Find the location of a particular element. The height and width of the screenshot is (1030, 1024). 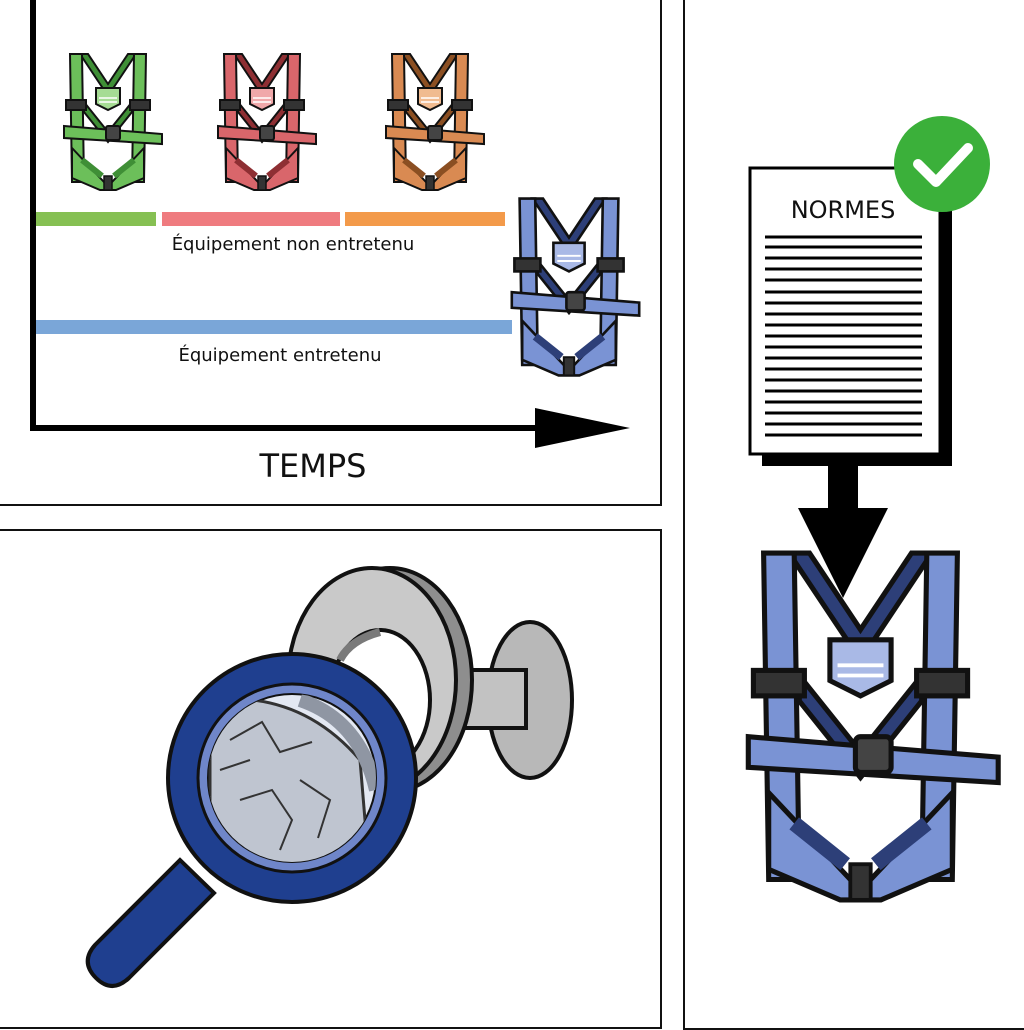

bar-orange is located at coordinates (425, 219).